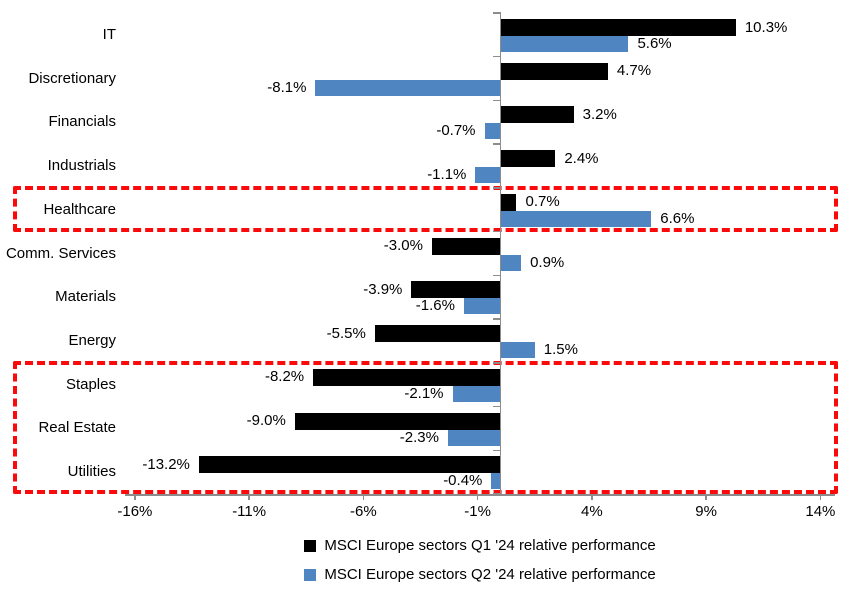 This screenshot has height=601, width=852. I want to click on value-label: -2.3%, so click(419, 437).